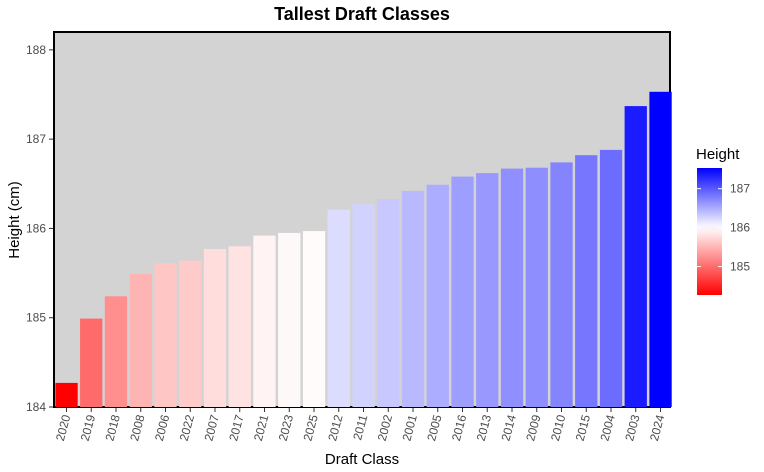 The image size is (764, 472). I want to click on bar-2011, so click(363, 305).